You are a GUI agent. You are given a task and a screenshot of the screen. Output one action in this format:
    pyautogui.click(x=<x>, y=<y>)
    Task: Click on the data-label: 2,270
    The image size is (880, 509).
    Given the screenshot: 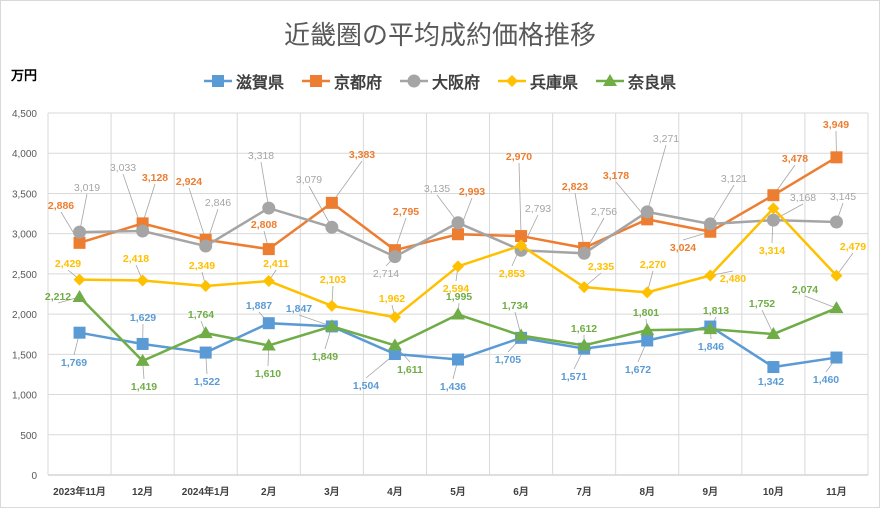 What is the action you would take?
    pyautogui.click(x=653, y=265)
    